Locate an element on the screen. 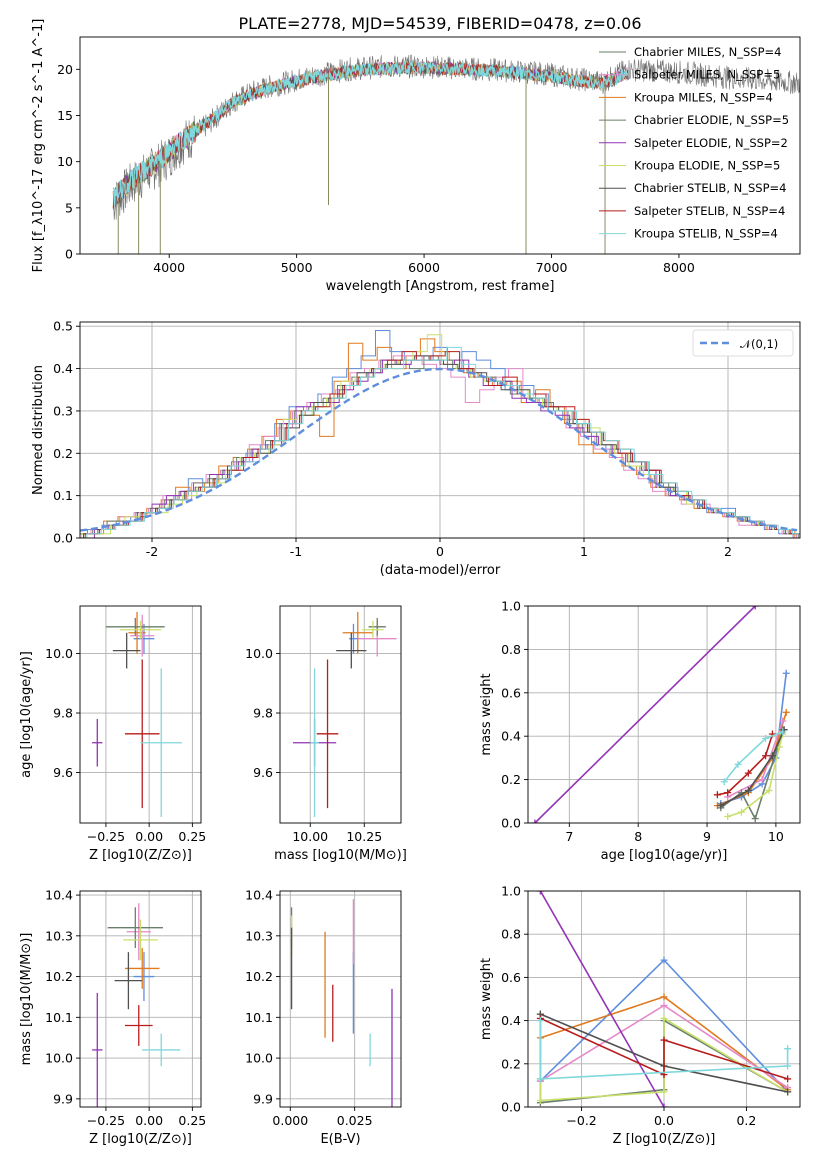 This screenshot has width=819, height=1170. y-tick-label: 0.3 is located at coordinates (63, 410).